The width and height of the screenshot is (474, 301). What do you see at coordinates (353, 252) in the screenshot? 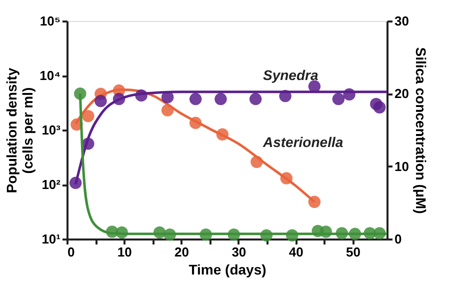
I see `x-tick-label: 50` at bounding box center [353, 252].